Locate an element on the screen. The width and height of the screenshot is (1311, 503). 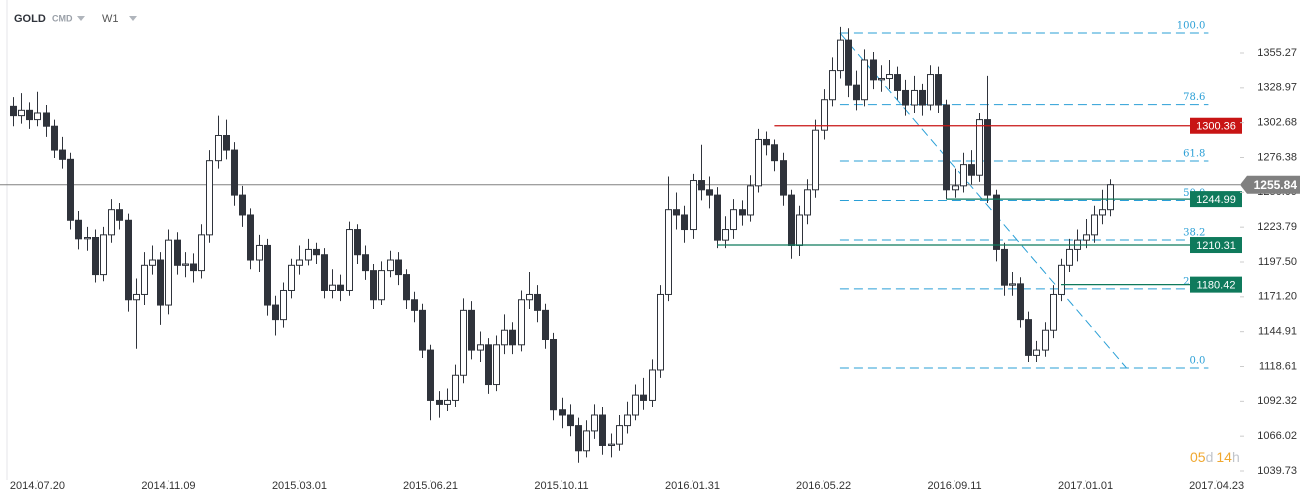
countdown: 05d 14h is located at coordinates (1215, 457).